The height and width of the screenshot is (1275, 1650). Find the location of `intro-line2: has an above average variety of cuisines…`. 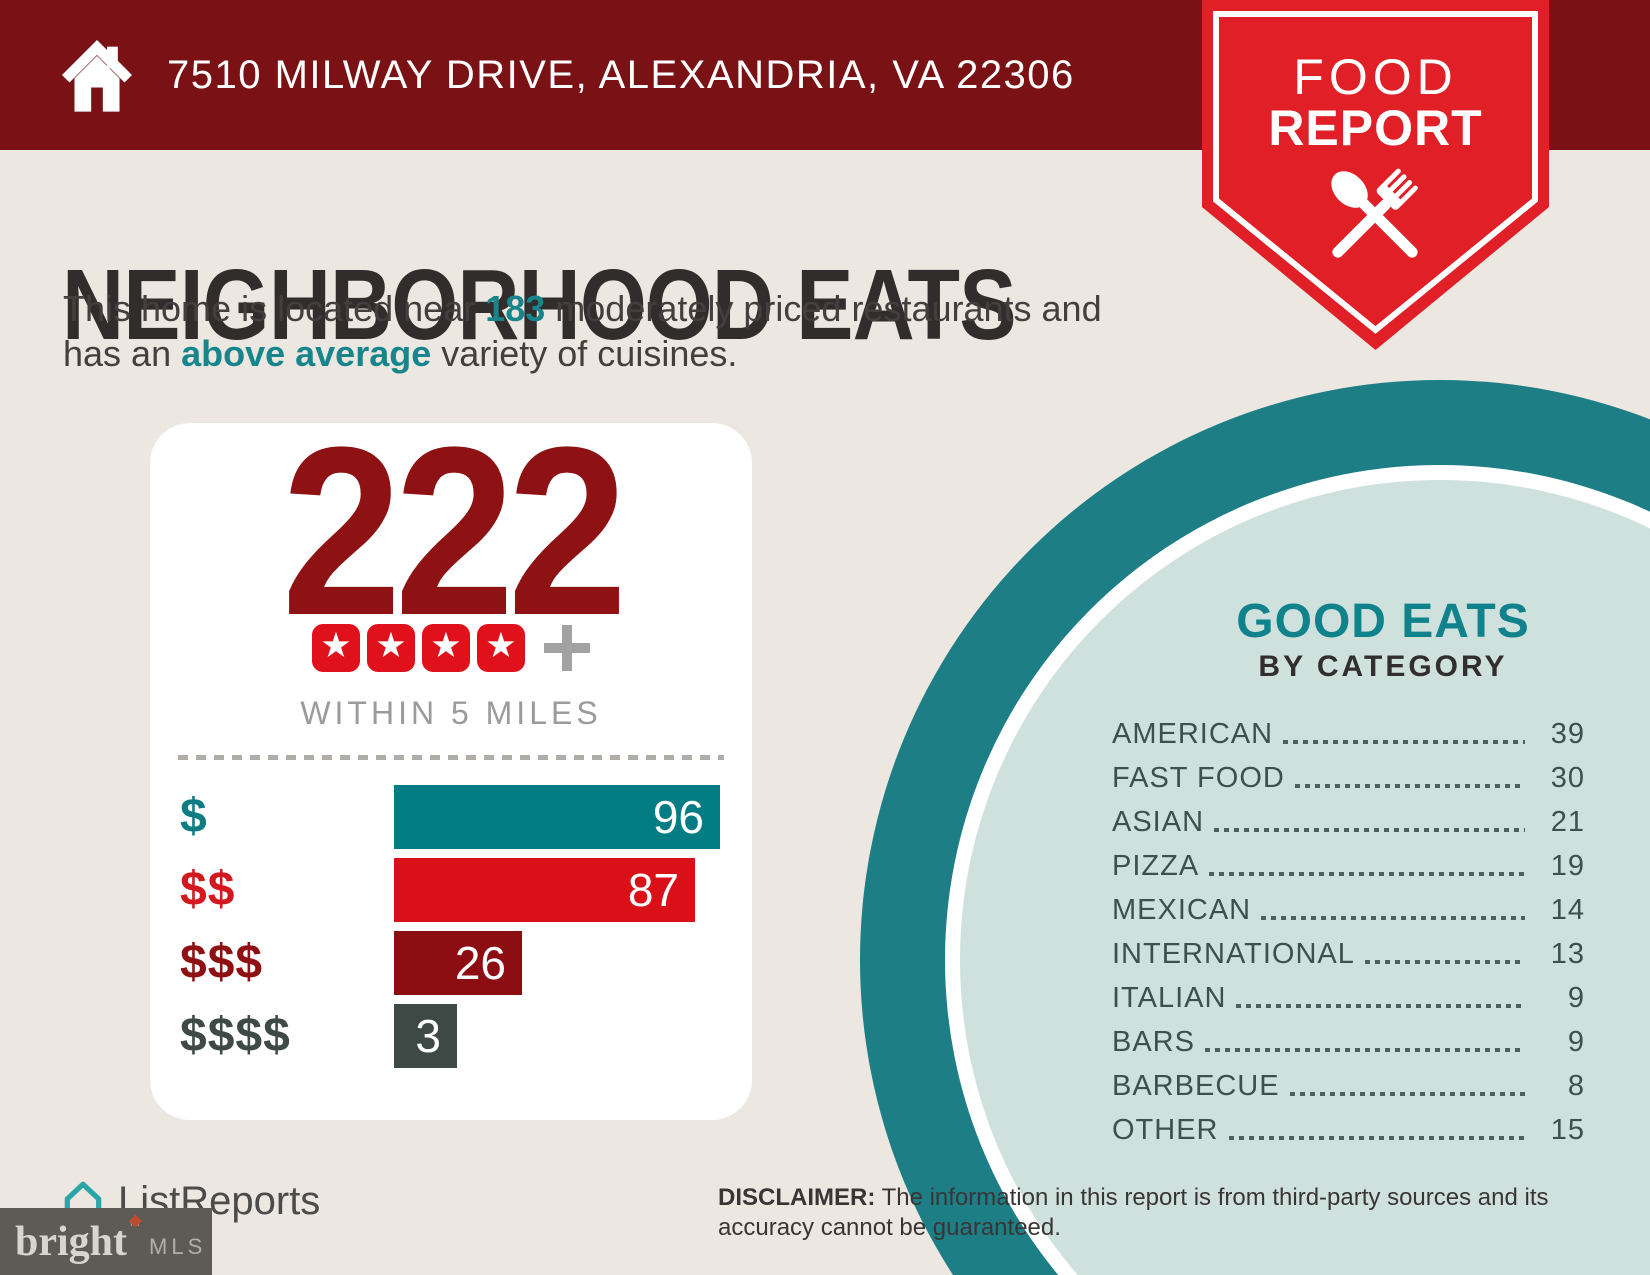

intro-line2: has an above average variety of cuisines… is located at coordinates (400, 353).